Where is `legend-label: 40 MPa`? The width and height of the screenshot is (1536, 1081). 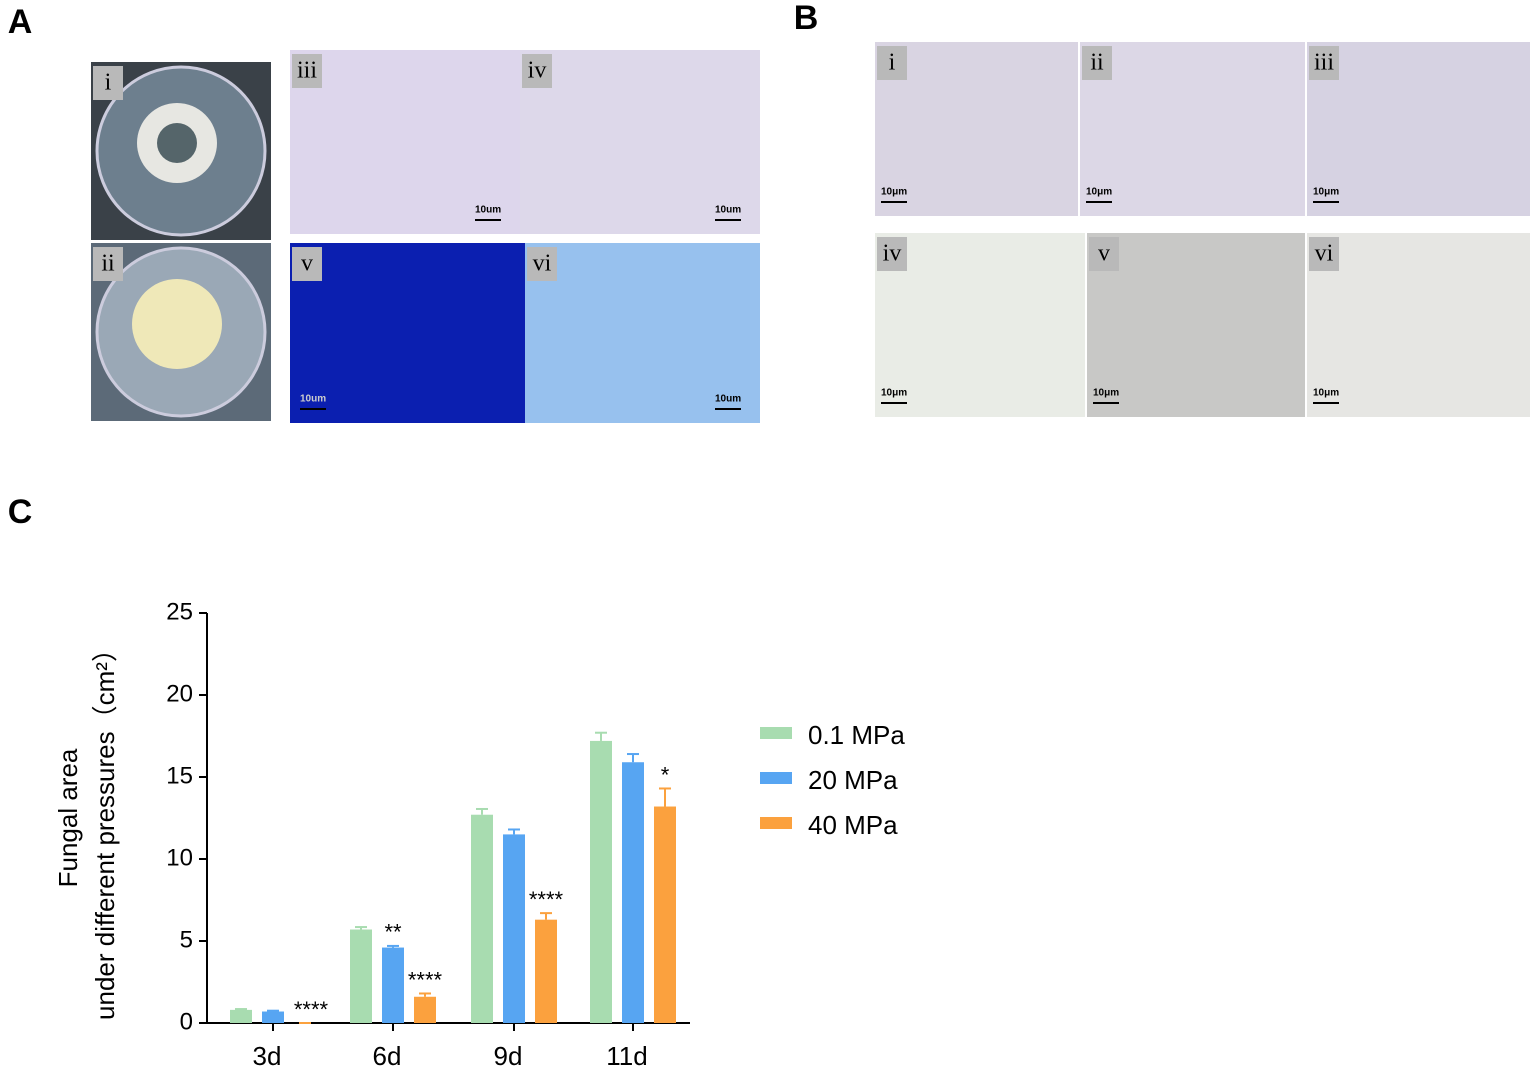 legend-label: 40 MPa is located at coordinates (853, 825).